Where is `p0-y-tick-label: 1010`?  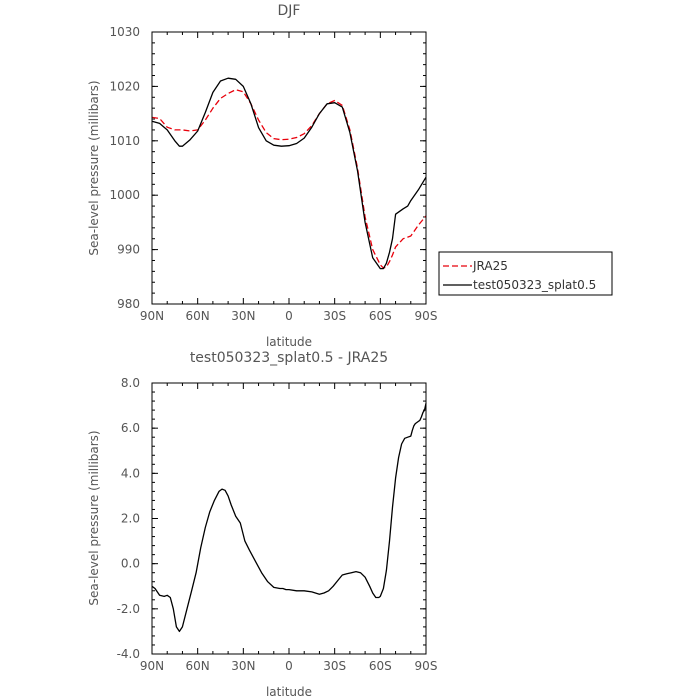
p0-y-tick-label: 1010 is located at coordinates (124, 141).